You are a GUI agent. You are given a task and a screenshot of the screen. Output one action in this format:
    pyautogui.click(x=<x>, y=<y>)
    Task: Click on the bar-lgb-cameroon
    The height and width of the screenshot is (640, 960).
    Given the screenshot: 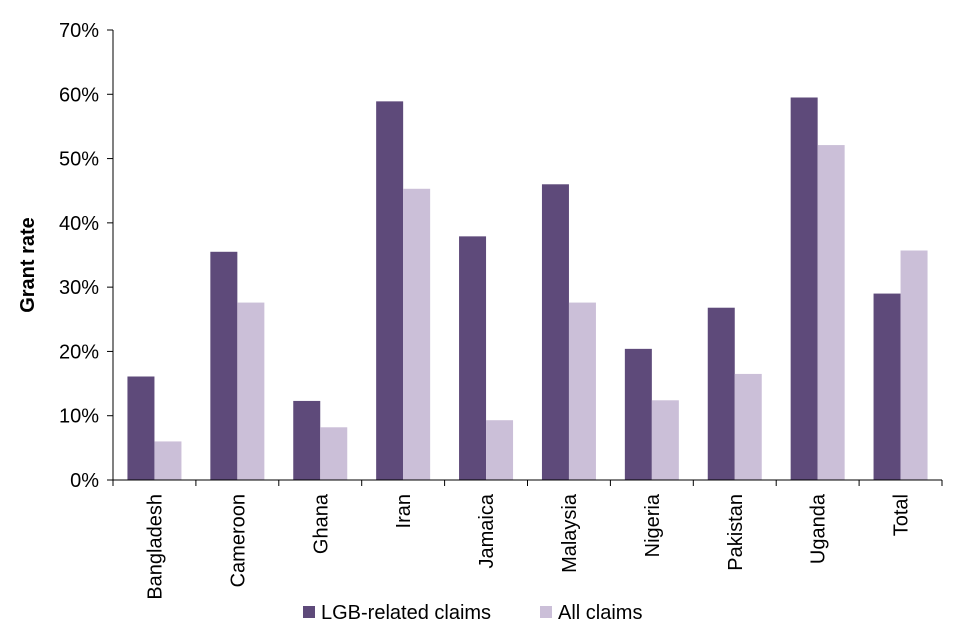 What is the action you would take?
    pyautogui.click(x=224, y=365)
    